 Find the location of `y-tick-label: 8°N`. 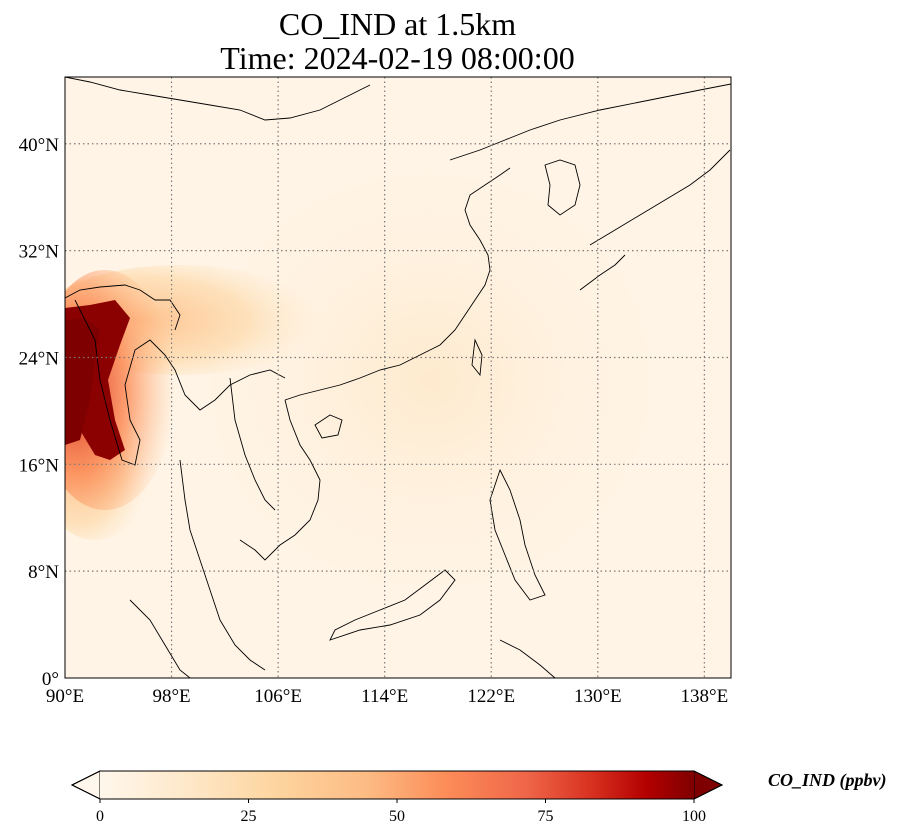

y-tick-label: 8°N is located at coordinates (43, 572).